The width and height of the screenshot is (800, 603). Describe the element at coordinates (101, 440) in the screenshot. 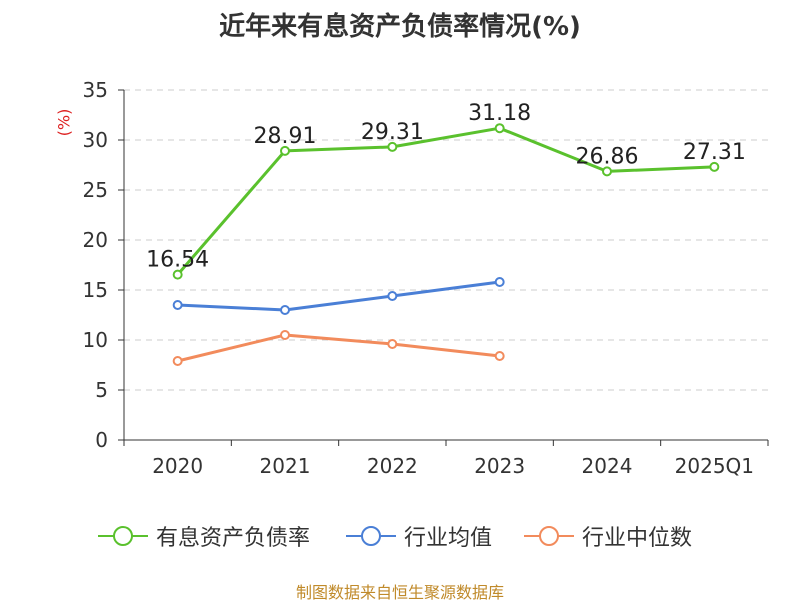

I see `y-tick-label: 0` at that location.